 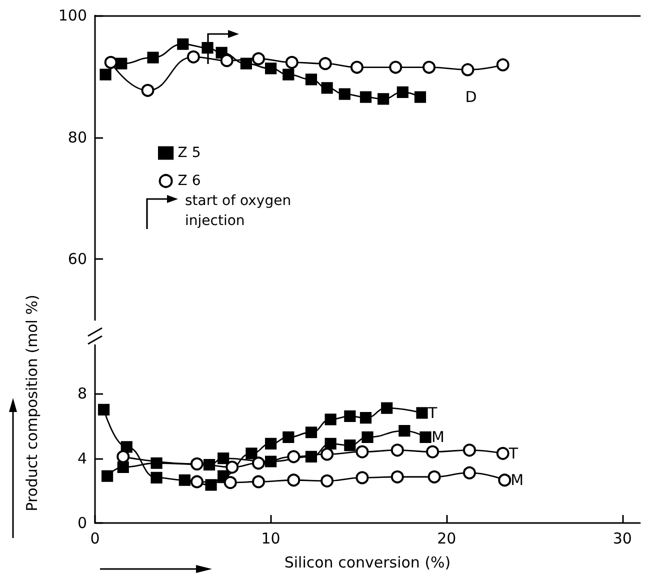 I want to click on y-tick-label: 80, so click(x=77, y=137).